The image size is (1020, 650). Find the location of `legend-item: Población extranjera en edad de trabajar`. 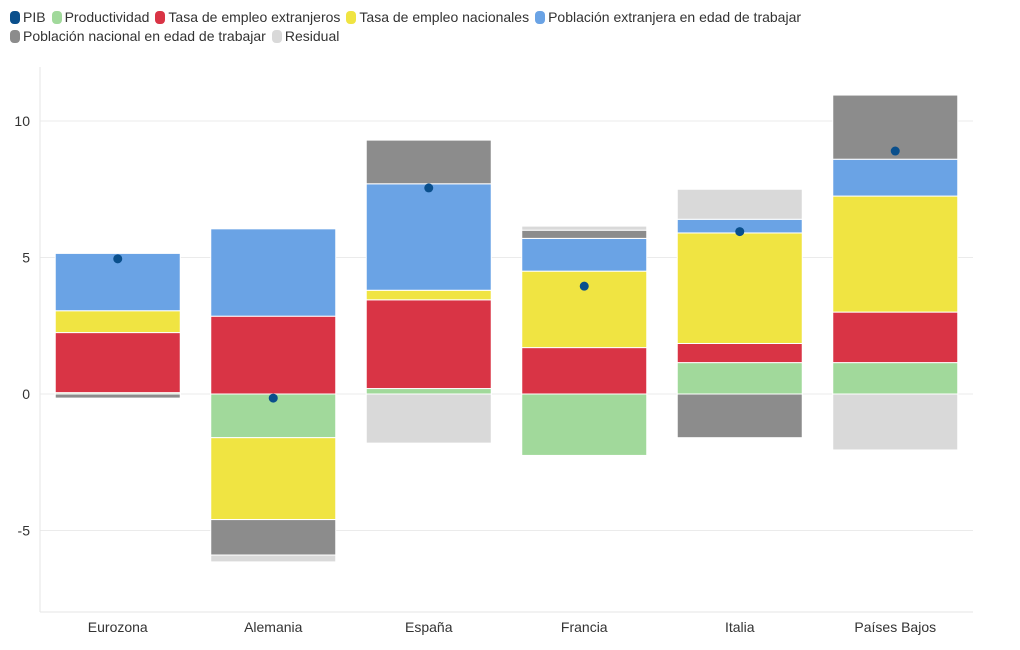

legend-item: Población extranjera en edad de trabajar is located at coordinates (668, 17).